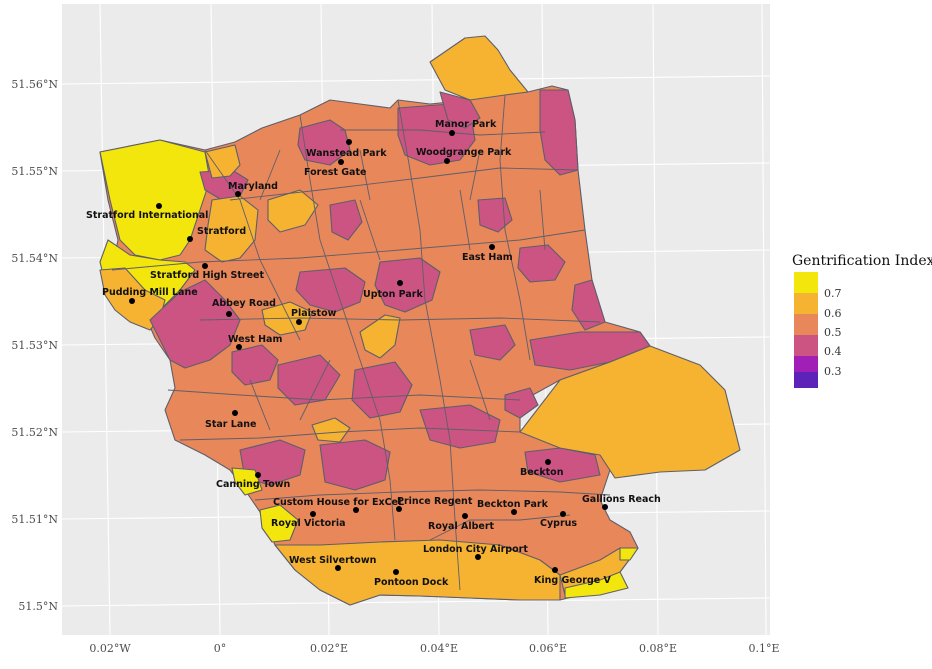  What do you see at coordinates (548, 462) in the screenshot?
I see `station-marker-beckton` at bounding box center [548, 462].